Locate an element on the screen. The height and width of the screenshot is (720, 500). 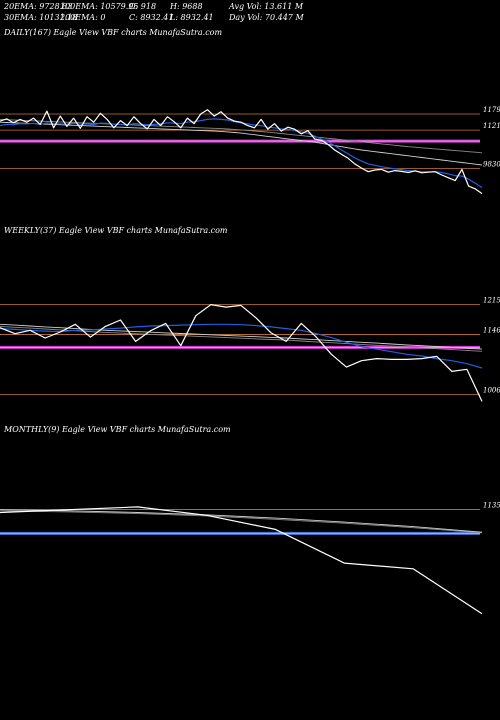
ema30-label: 30EMA: 10131.18 is located at coordinates (41, 17).